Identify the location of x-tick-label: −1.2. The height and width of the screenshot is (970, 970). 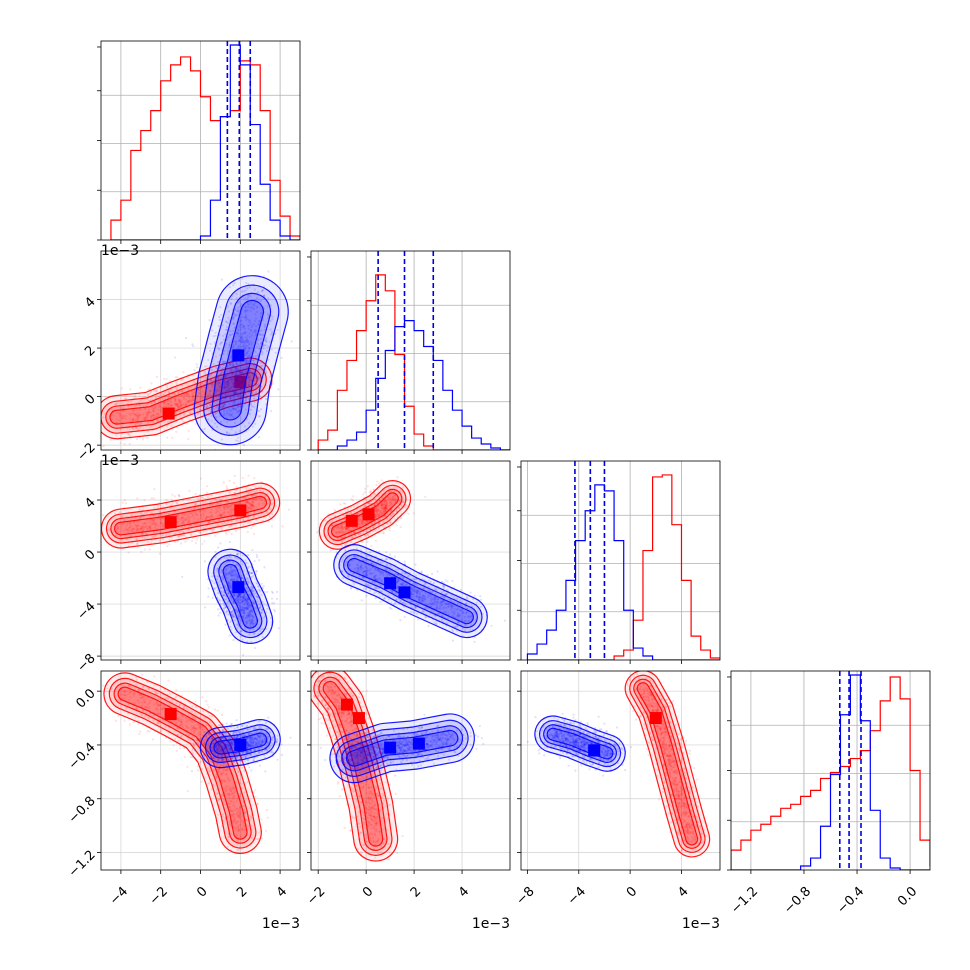
(744, 900).